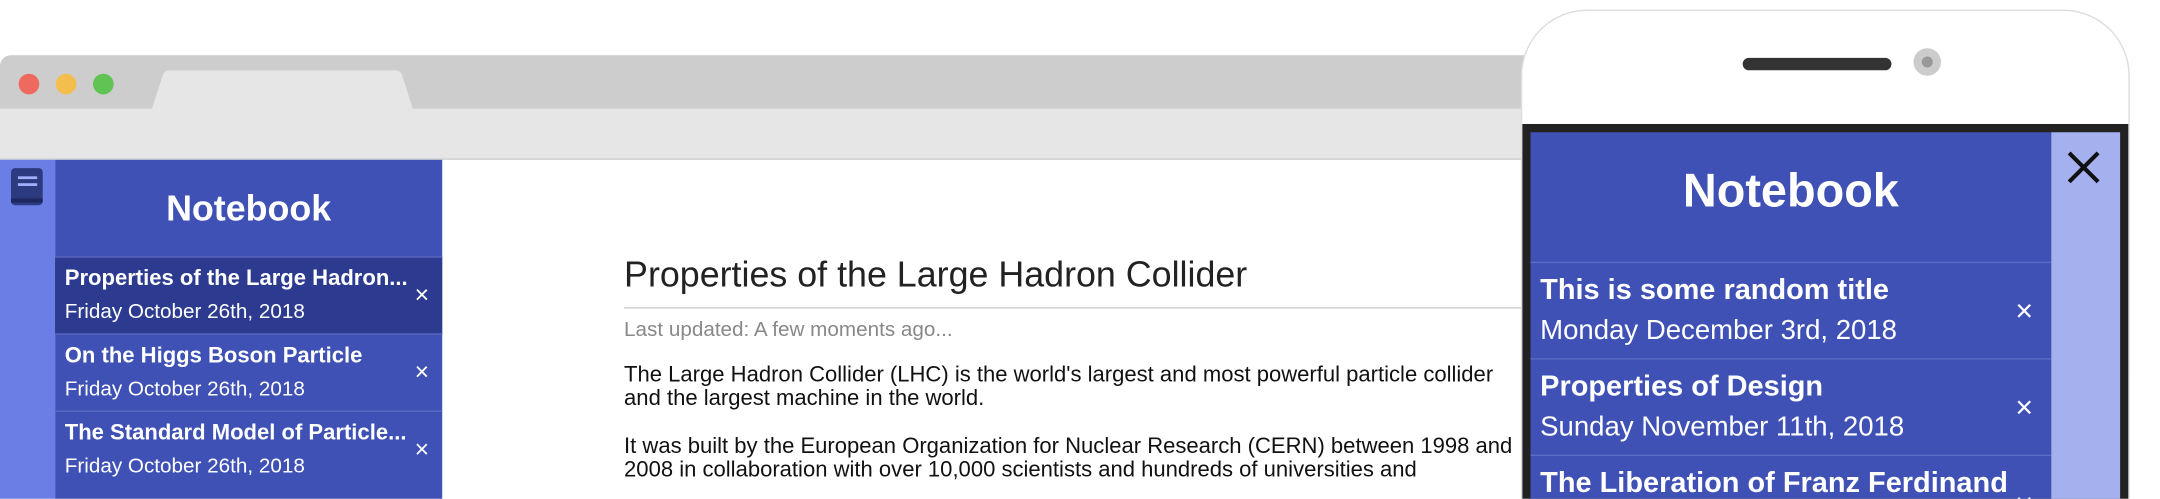  Describe the element at coordinates (2086, 315) in the screenshot. I see `overlay` at that location.